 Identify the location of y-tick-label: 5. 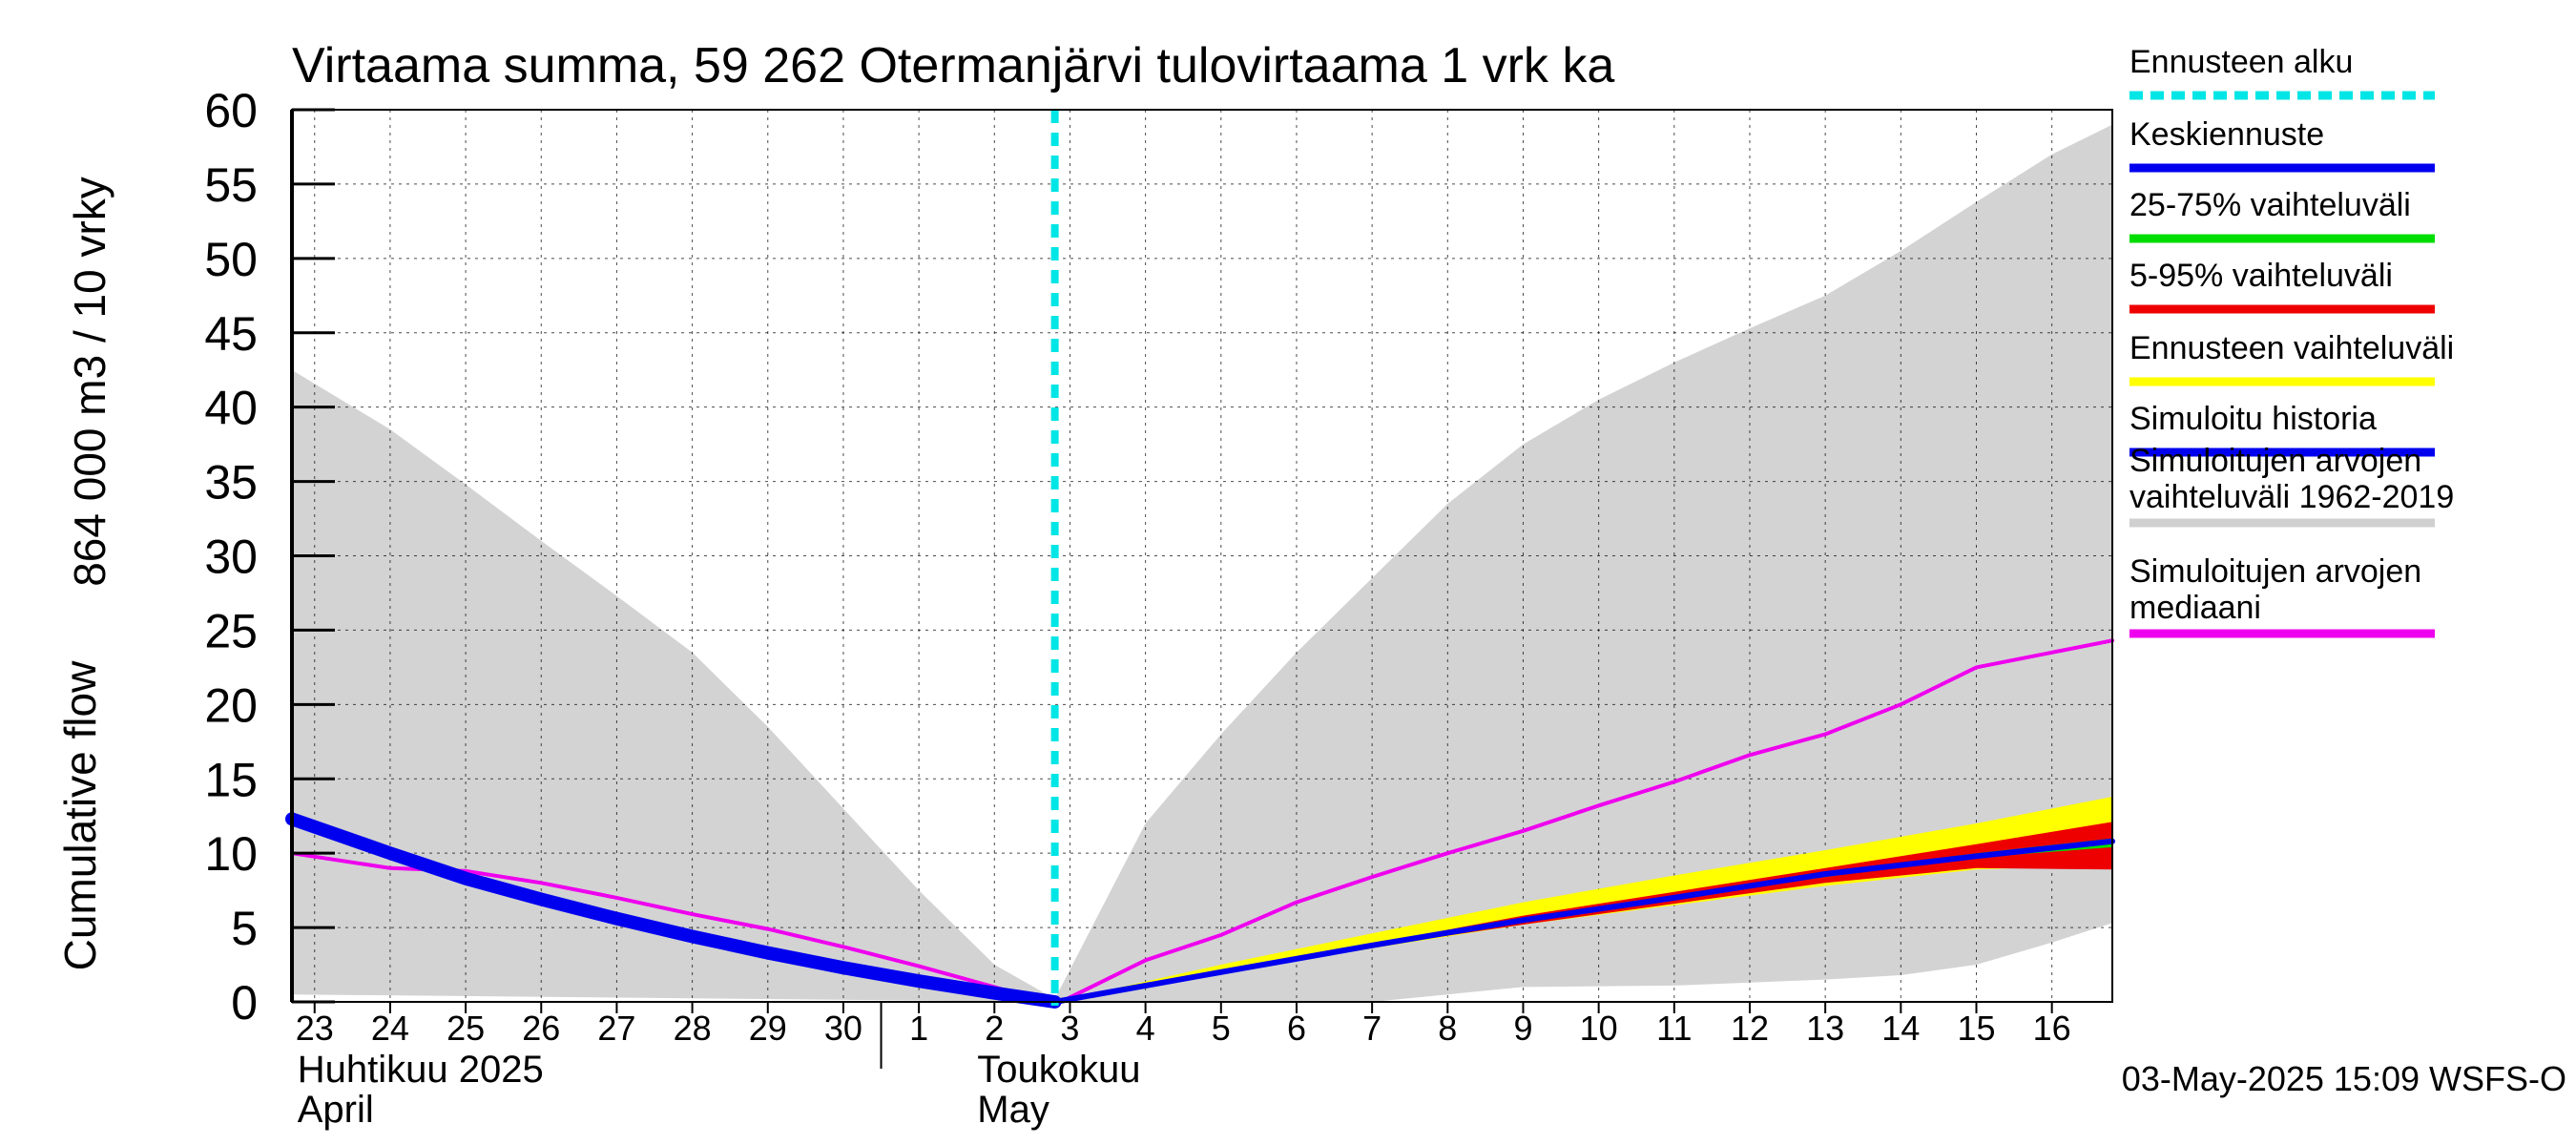
(244, 929).